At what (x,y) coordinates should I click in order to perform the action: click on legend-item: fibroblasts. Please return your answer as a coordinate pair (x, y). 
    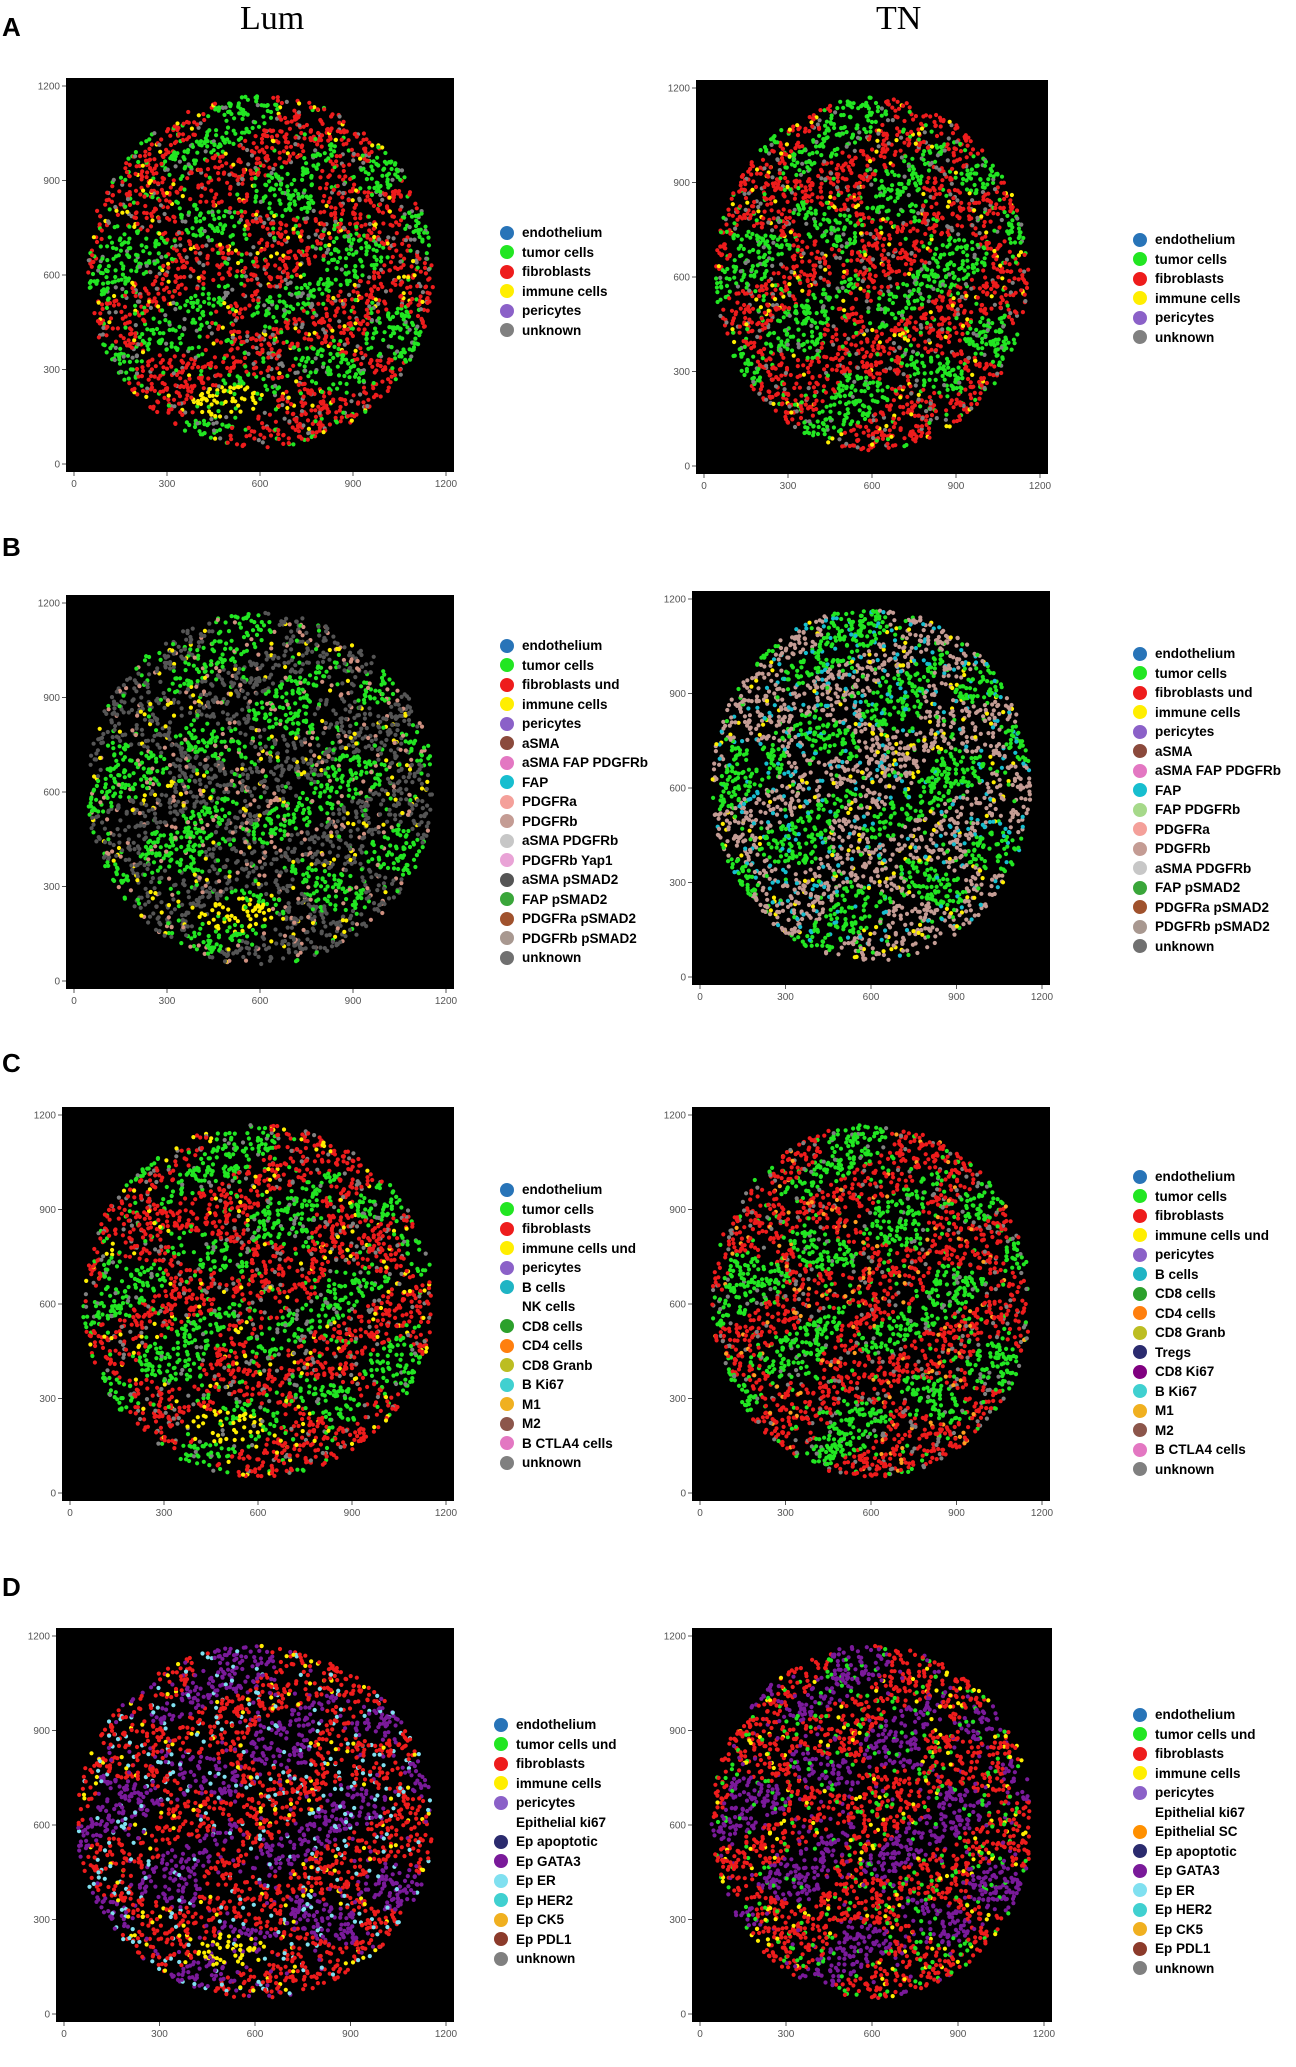
    Looking at the image, I should click on (554, 272).